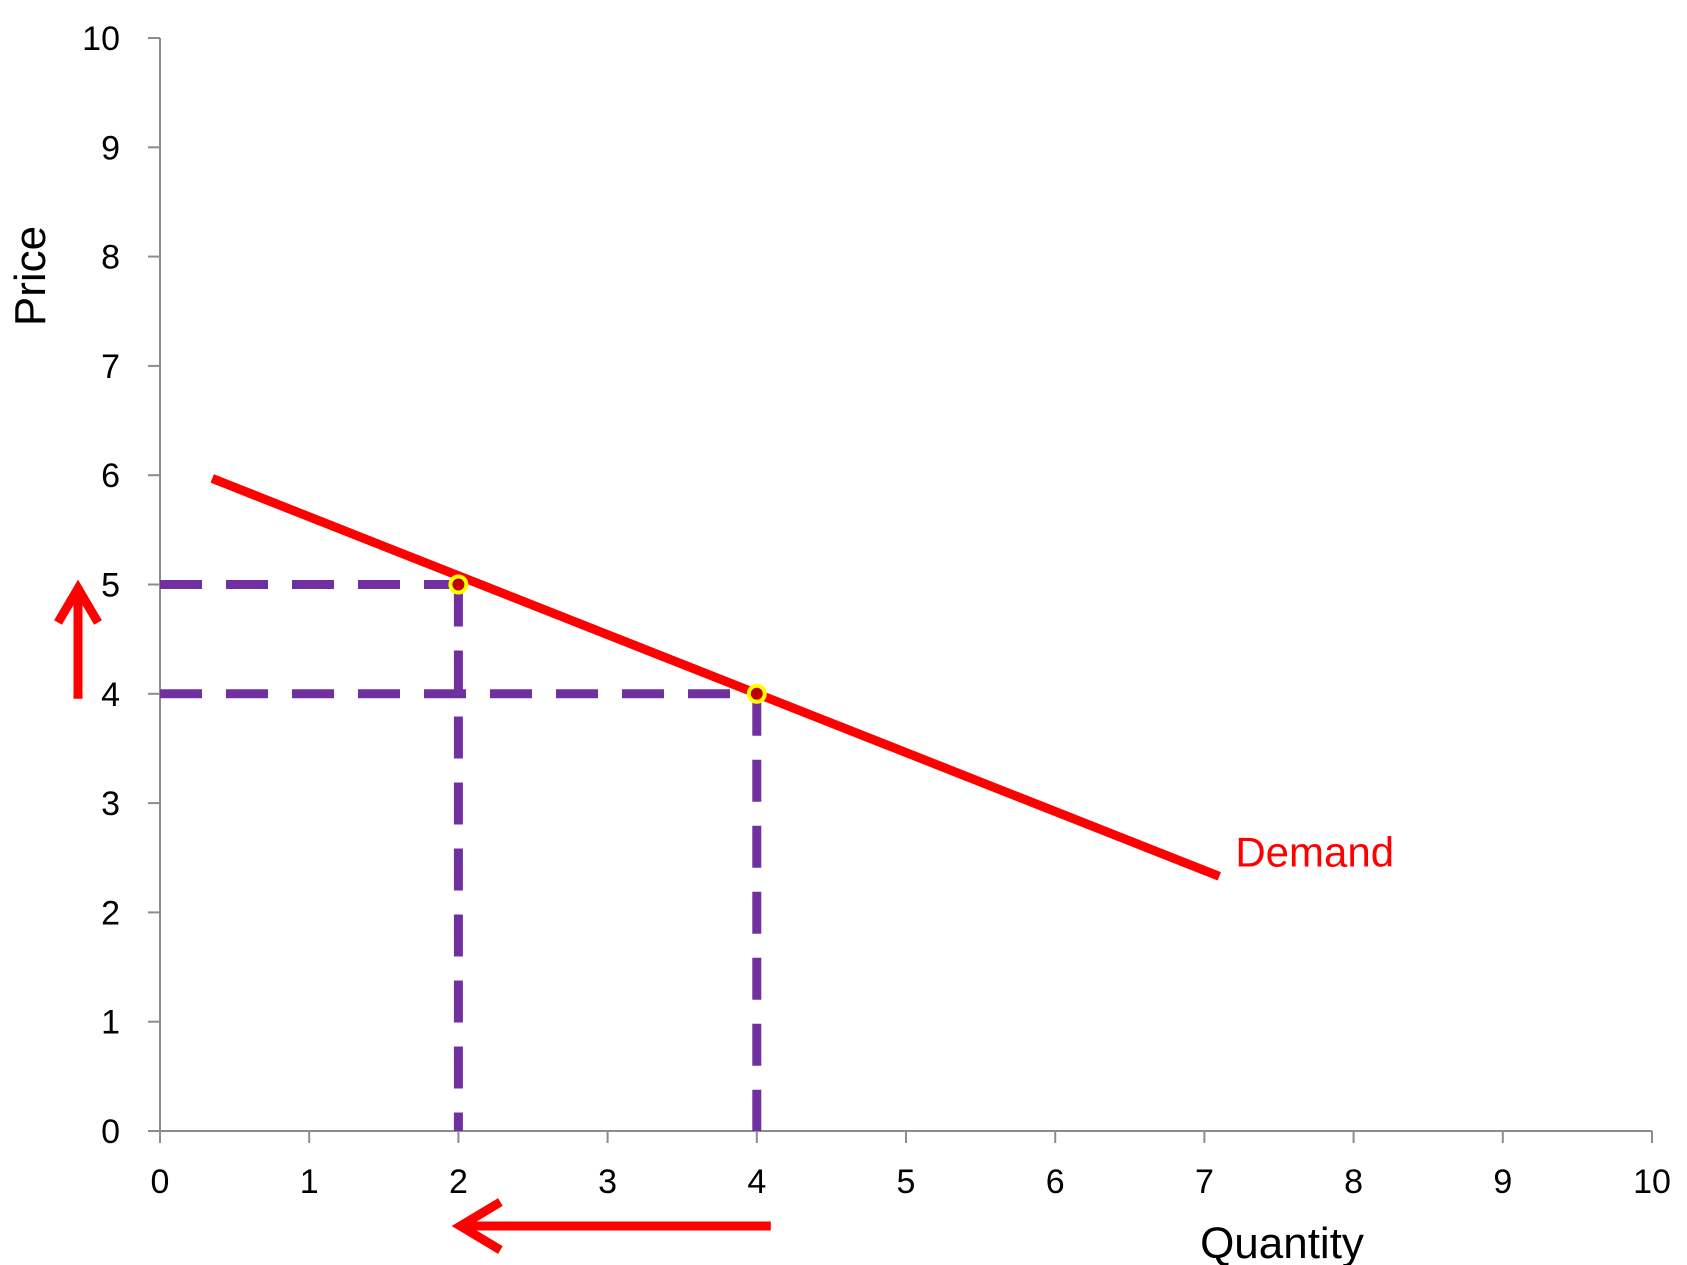 This screenshot has width=1687, height=1265. Describe the element at coordinates (110, 367) in the screenshot. I see `y-tick-label: 7` at that location.